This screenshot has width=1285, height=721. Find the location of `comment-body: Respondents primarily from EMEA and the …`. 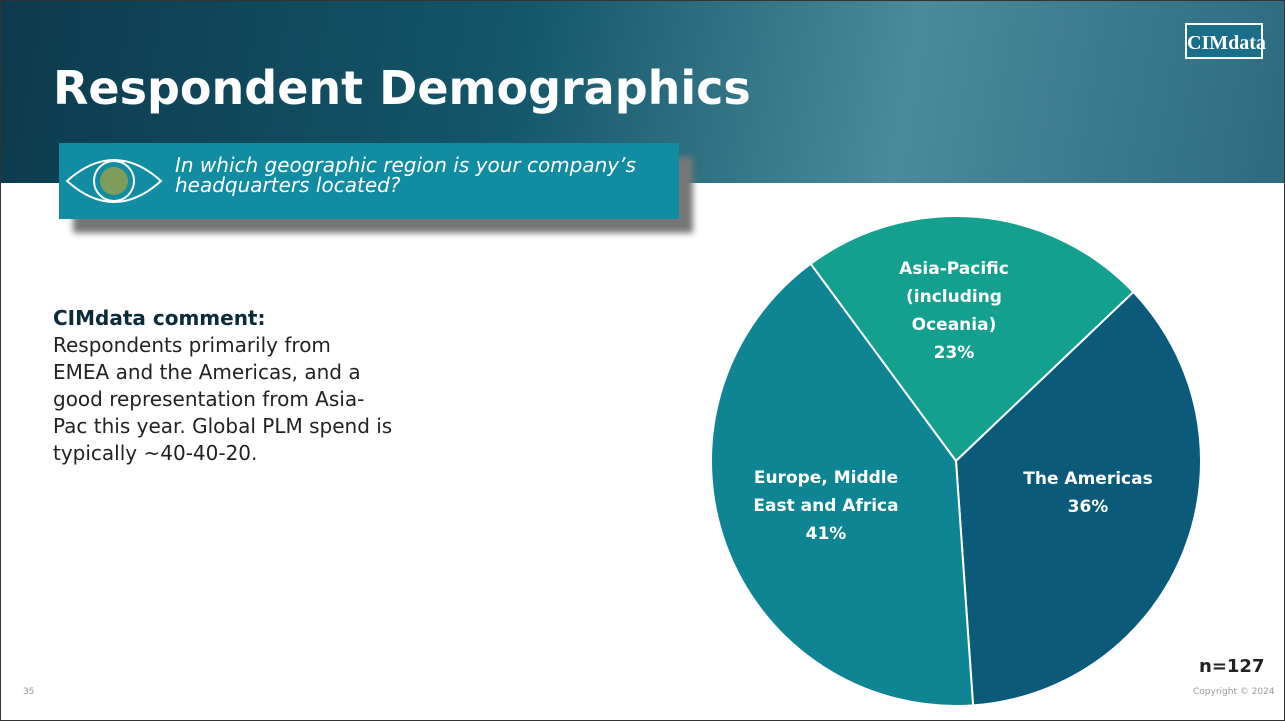

comment-body: Respondents primarily from EMEA and the … is located at coordinates (223, 399).